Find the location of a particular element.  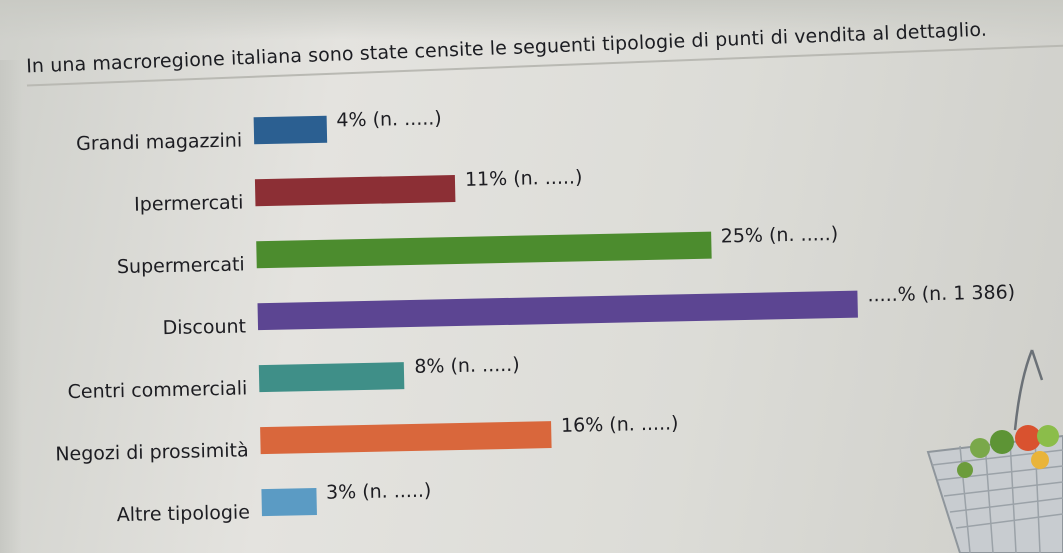

value-label: .....% (n. 1 386) is located at coordinates (941, 294).